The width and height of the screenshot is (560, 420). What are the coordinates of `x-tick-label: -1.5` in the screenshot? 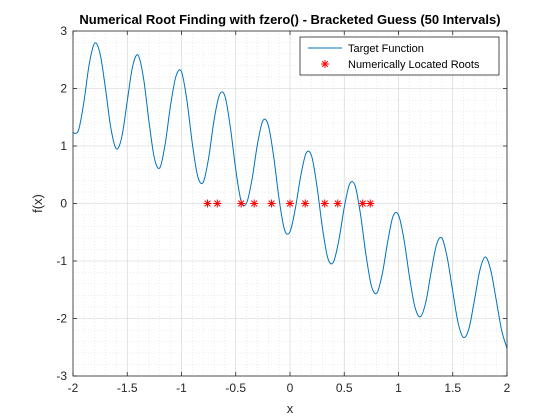 It's located at (127, 388).